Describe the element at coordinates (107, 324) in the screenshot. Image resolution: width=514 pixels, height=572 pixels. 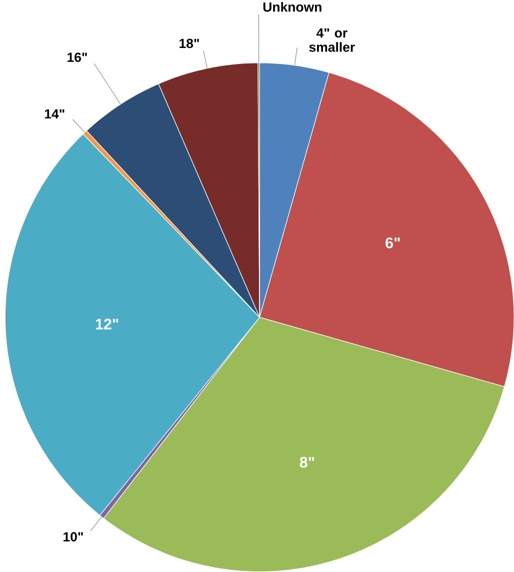
I see `slice-label: 12"` at that location.